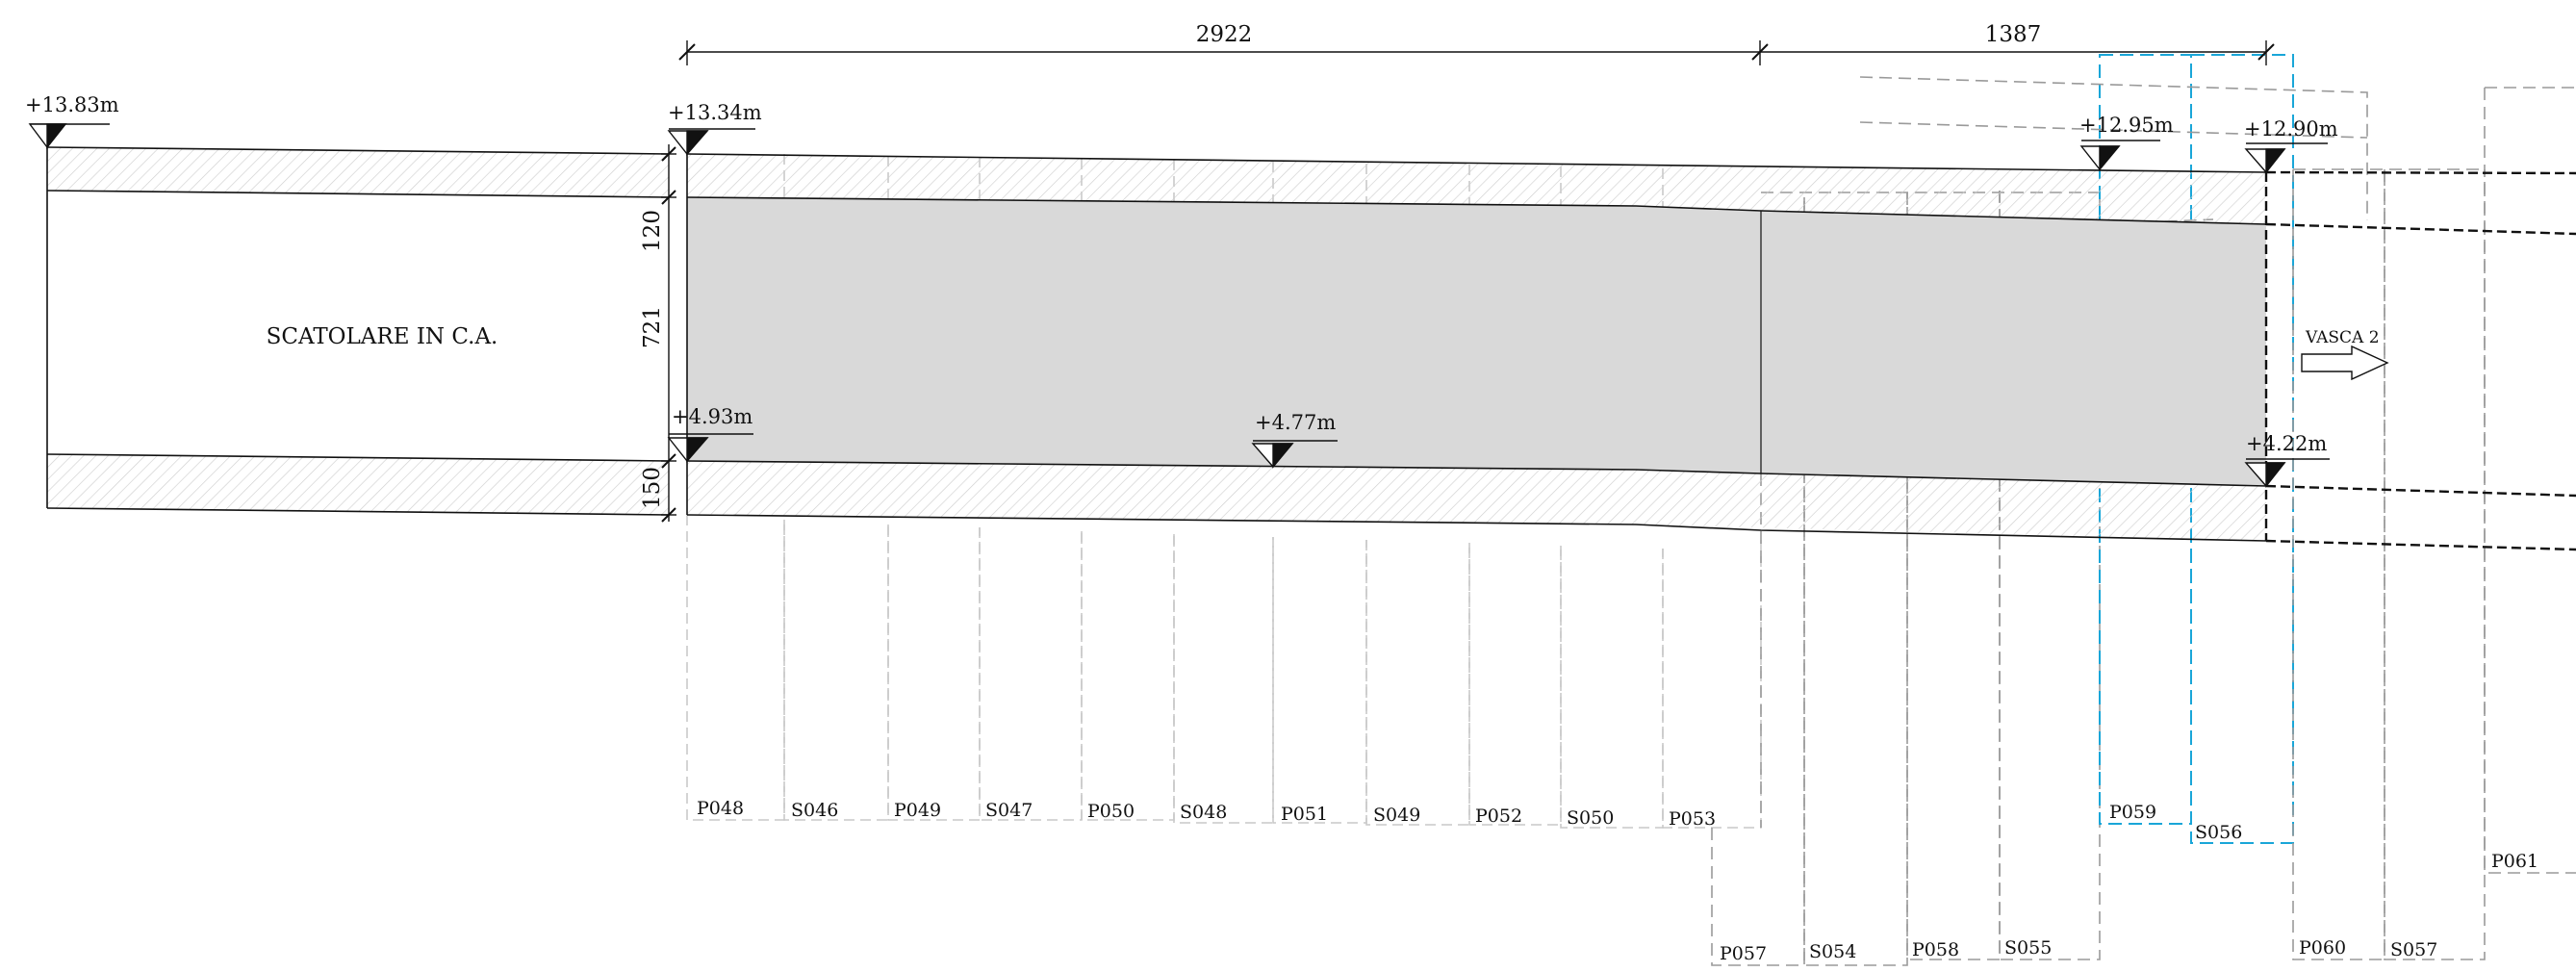 This screenshot has height=972, width=2576. What do you see at coordinates (2345, 363) in the screenshot?
I see `flow-arrow` at bounding box center [2345, 363].